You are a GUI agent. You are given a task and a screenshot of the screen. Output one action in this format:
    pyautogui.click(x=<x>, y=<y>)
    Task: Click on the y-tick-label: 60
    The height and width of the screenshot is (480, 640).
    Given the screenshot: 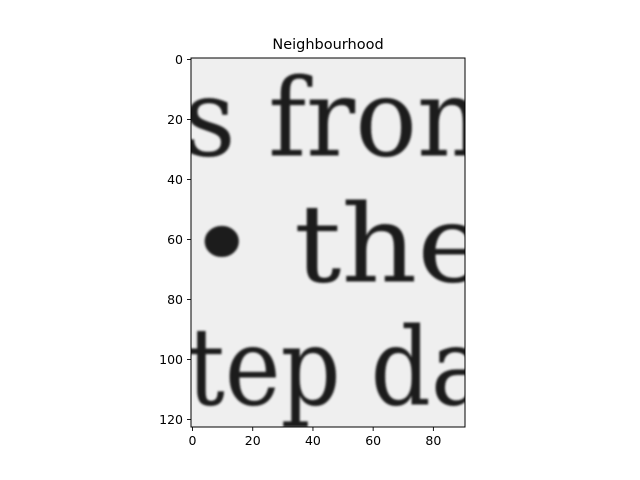 What is the action you would take?
    pyautogui.click(x=175, y=239)
    